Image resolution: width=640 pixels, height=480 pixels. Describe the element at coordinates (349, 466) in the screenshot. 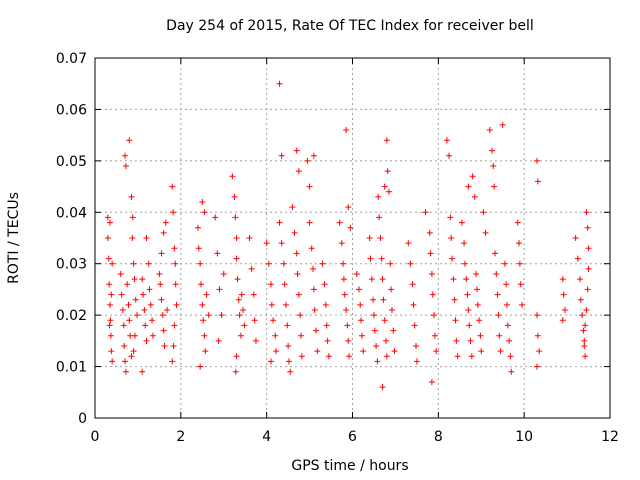

I see `x-axis-label: GPS time / hours` at that location.